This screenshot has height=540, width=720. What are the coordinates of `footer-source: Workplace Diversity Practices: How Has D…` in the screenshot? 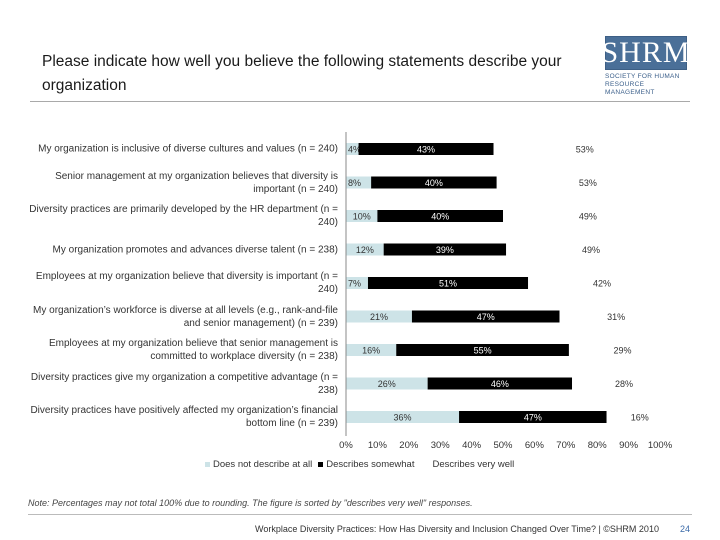 It's located at (457, 529).